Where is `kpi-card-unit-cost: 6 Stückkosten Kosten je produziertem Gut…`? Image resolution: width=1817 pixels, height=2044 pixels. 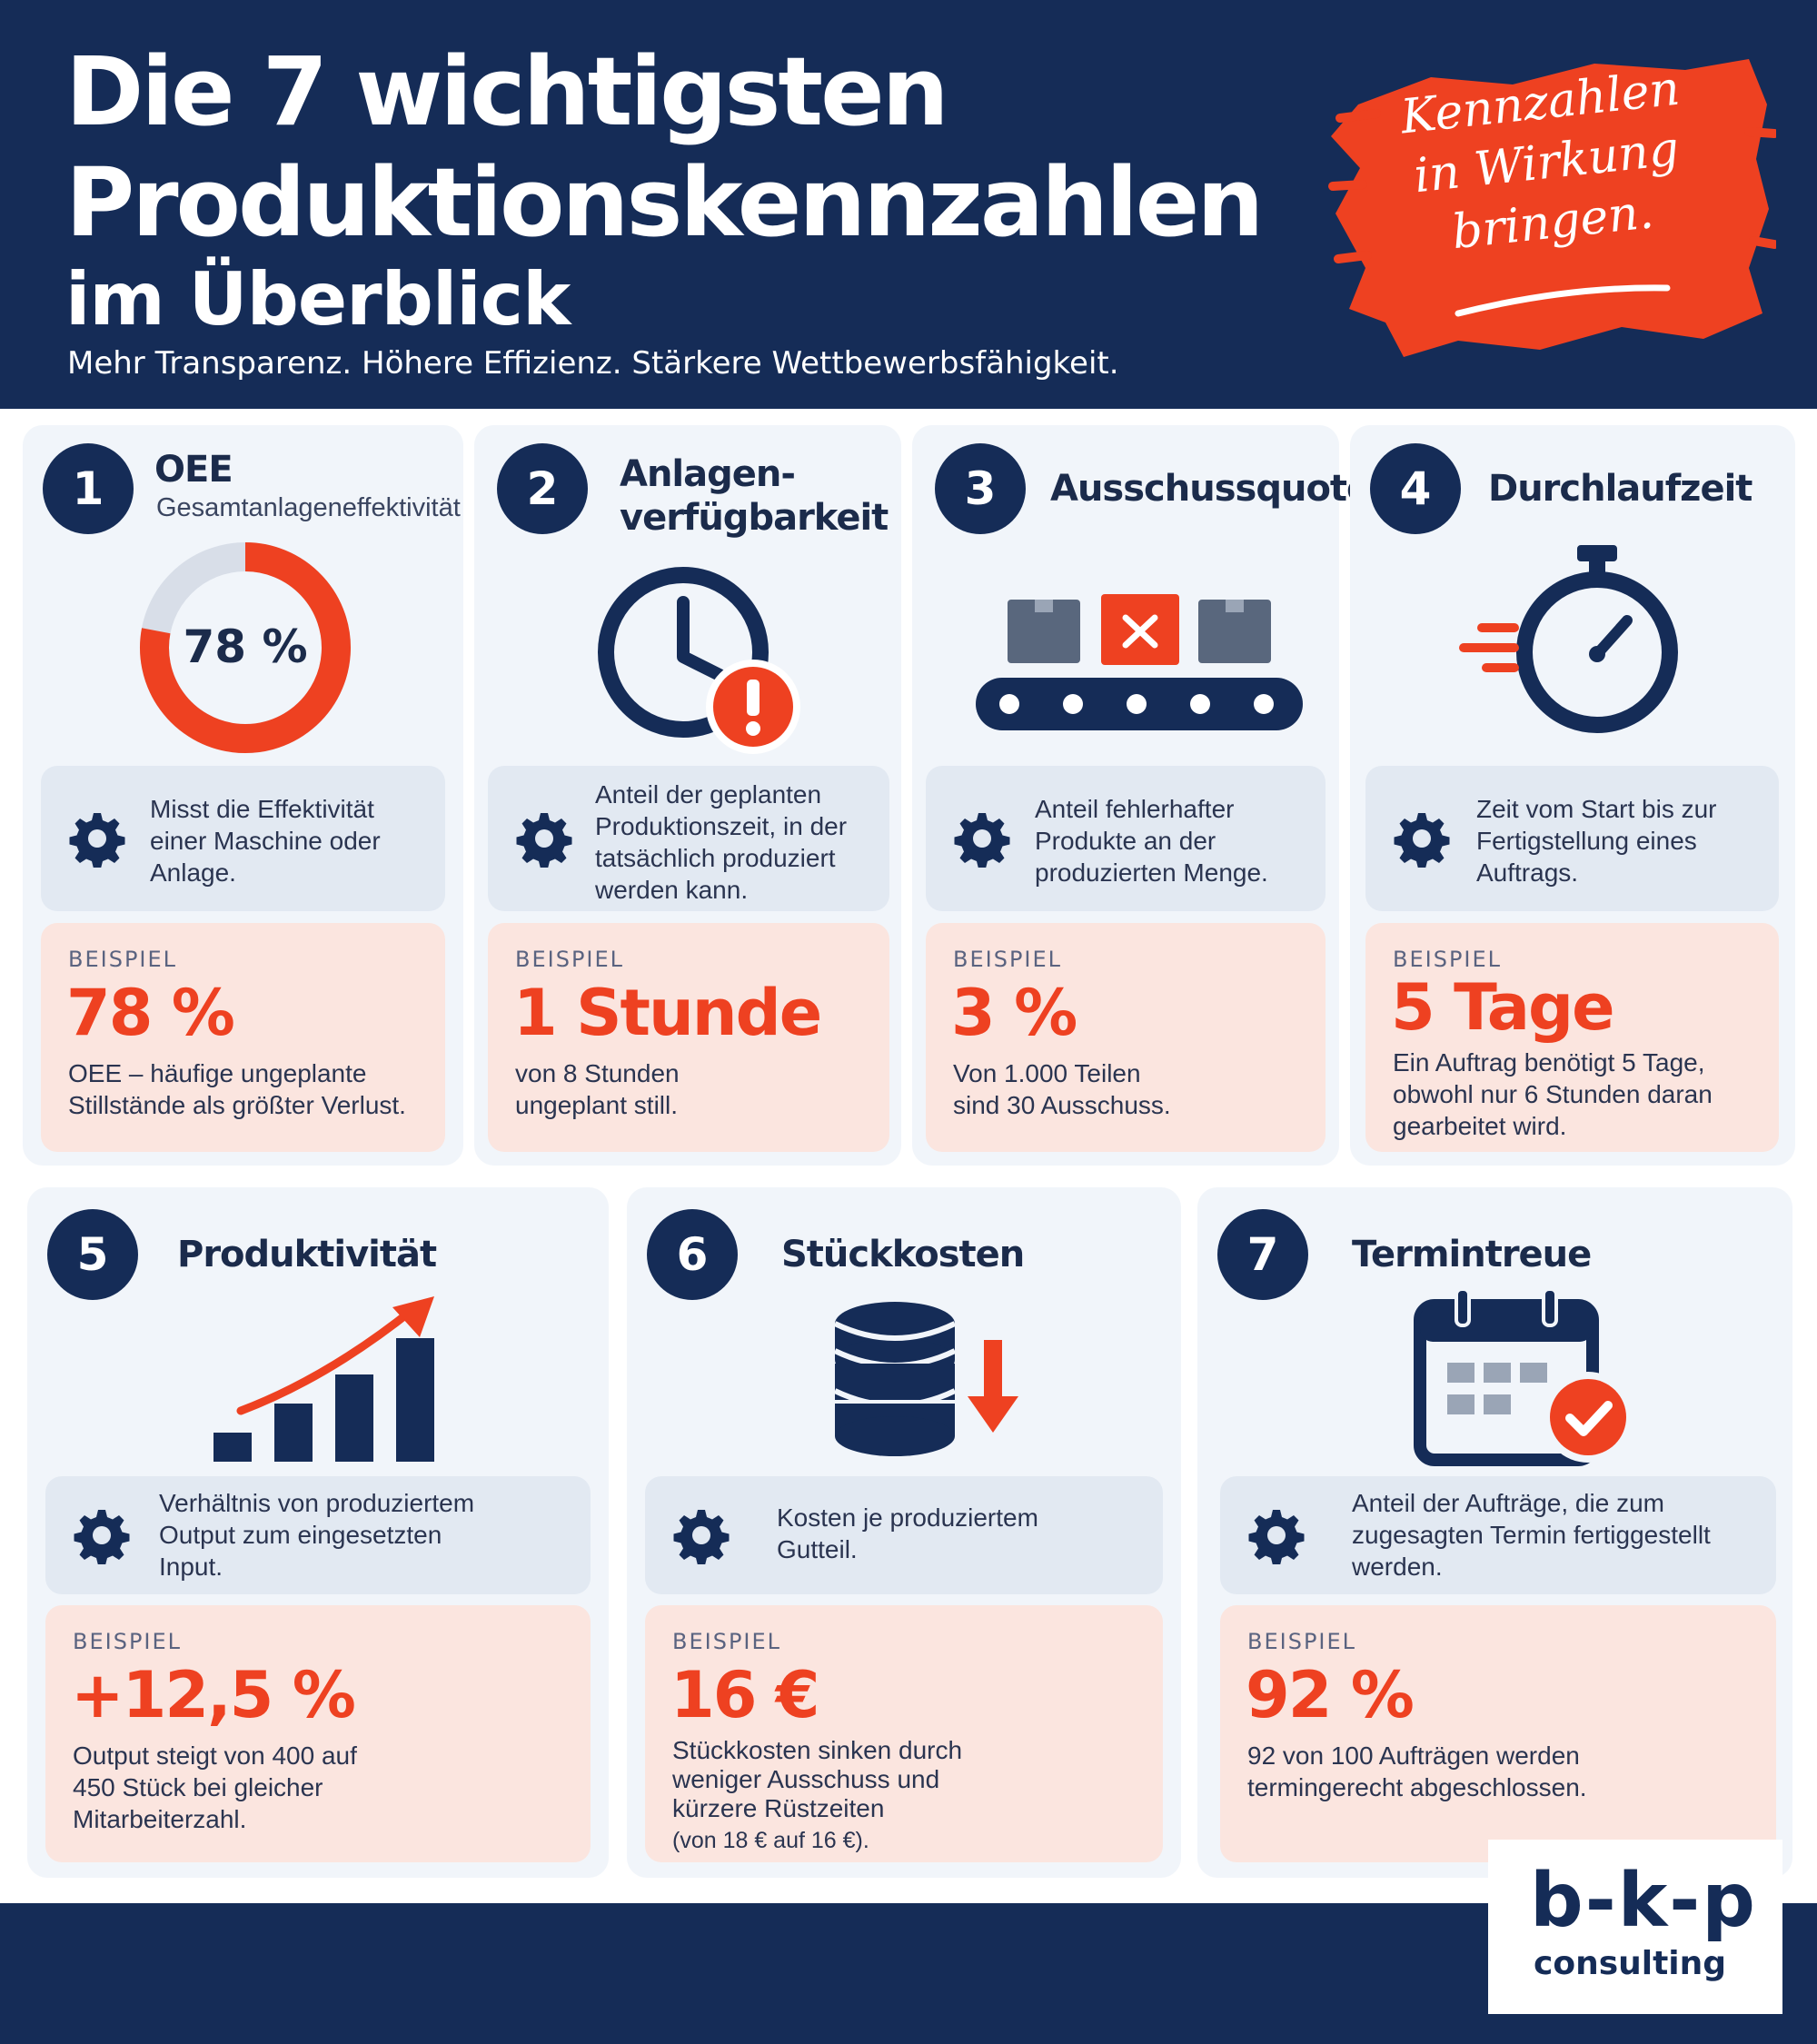 kpi-card-unit-cost: 6 Stückkosten Kosten je produziertem Gut… is located at coordinates (904, 1533).